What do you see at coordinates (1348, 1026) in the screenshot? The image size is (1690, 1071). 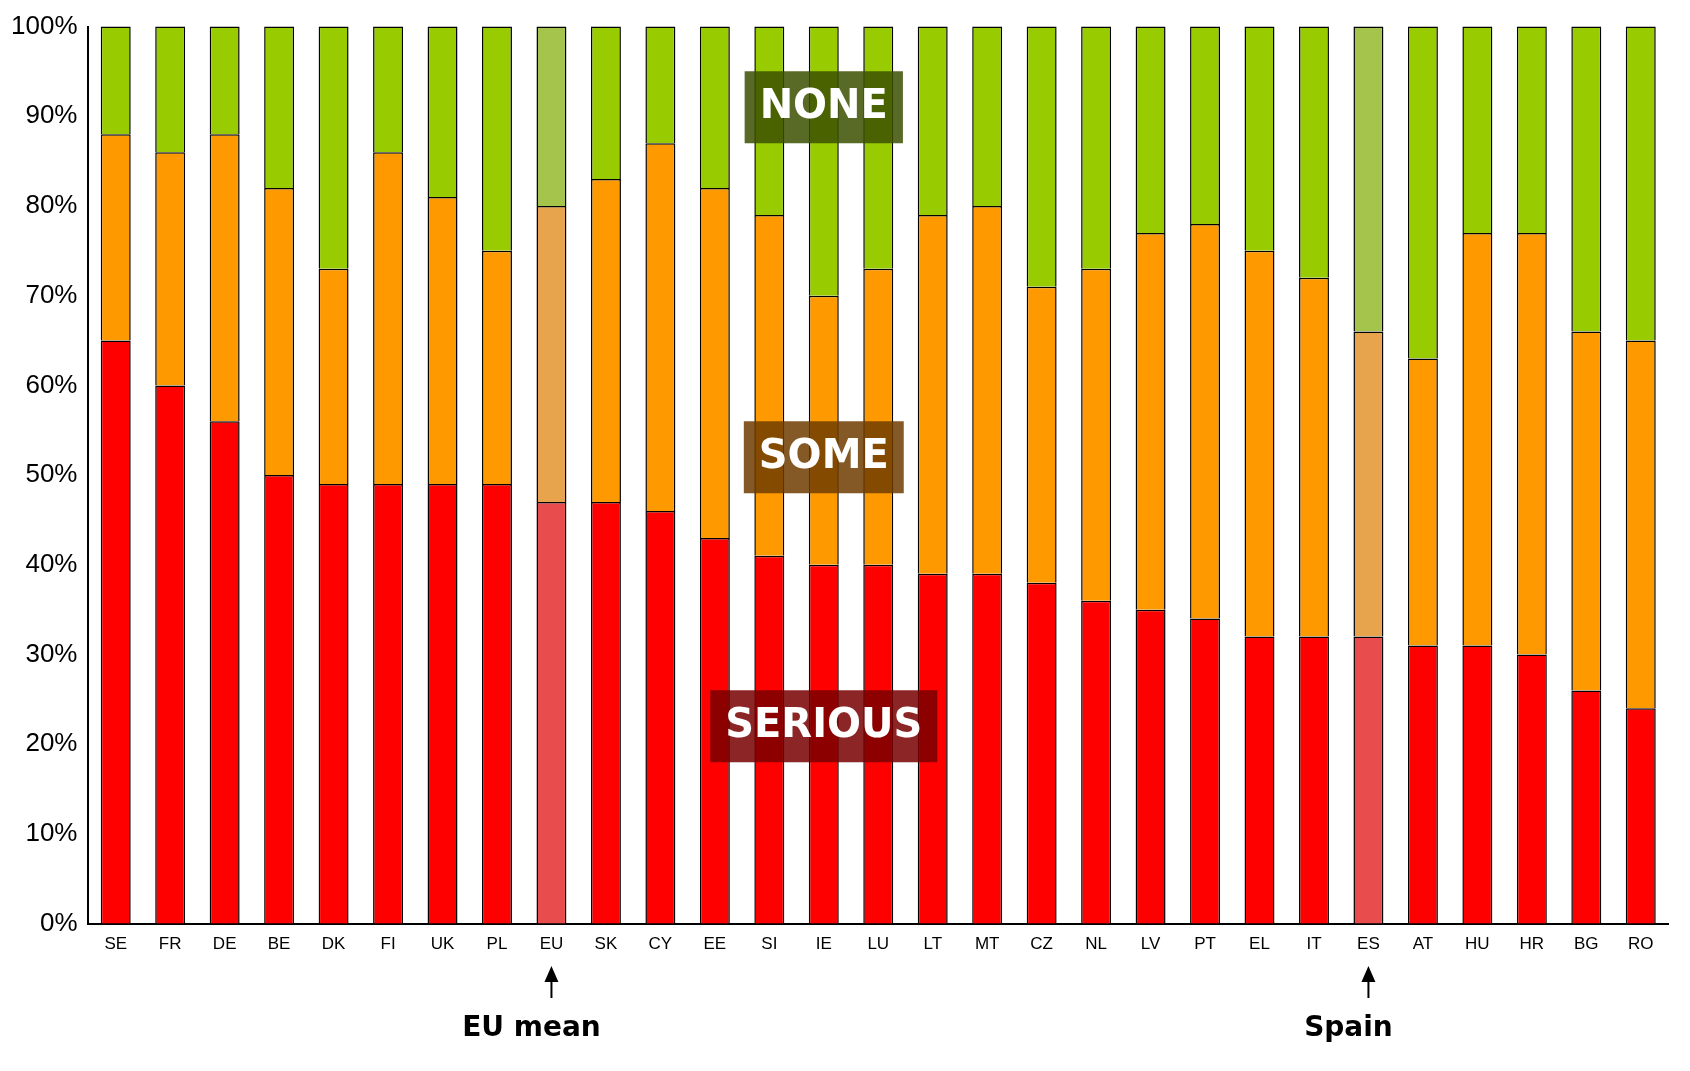 I see `text: Spain` at bounding box center [1348, 1026].